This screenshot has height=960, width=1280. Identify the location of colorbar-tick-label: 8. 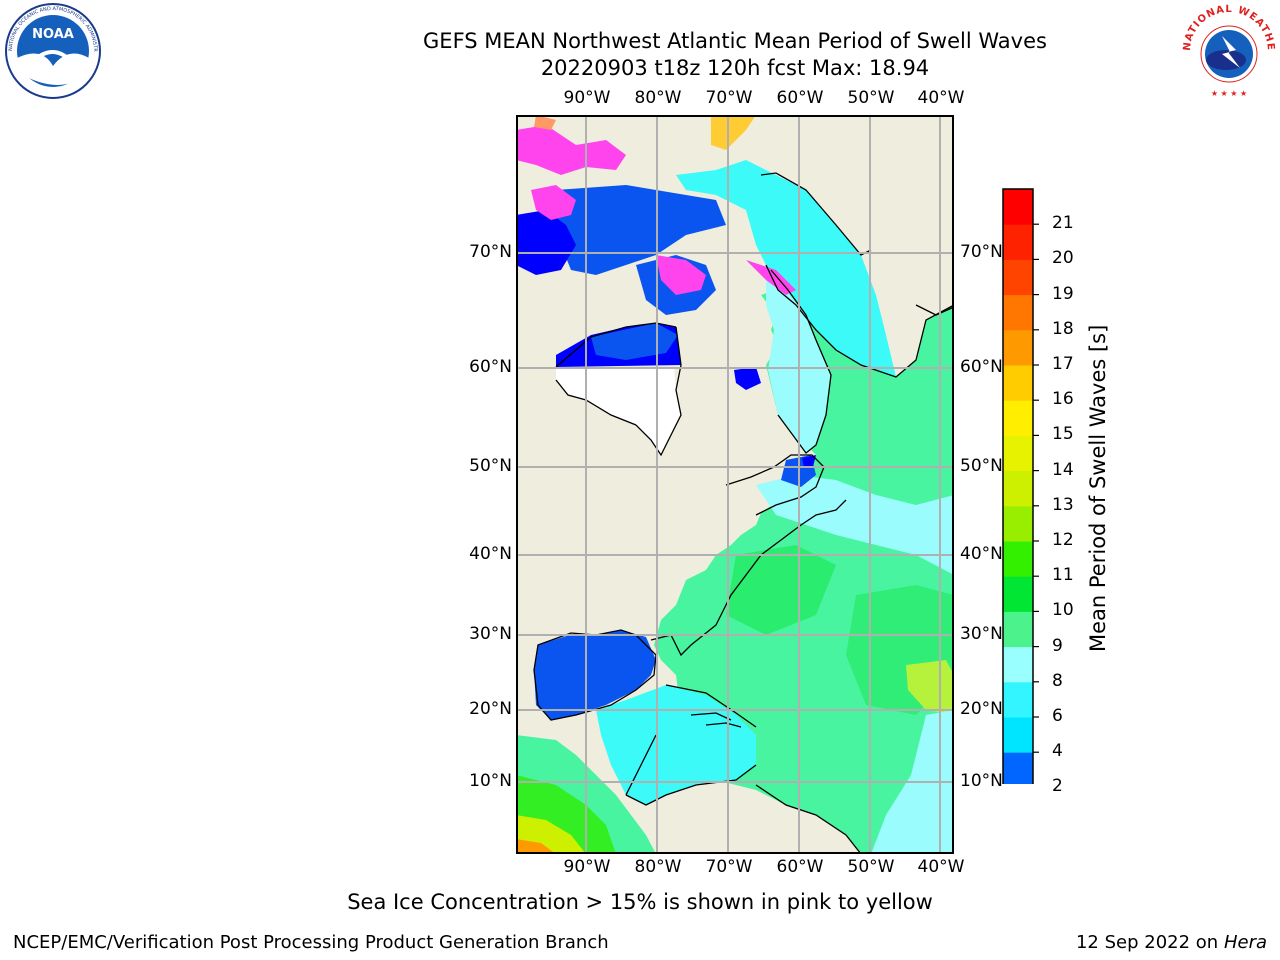
(1057, 680).